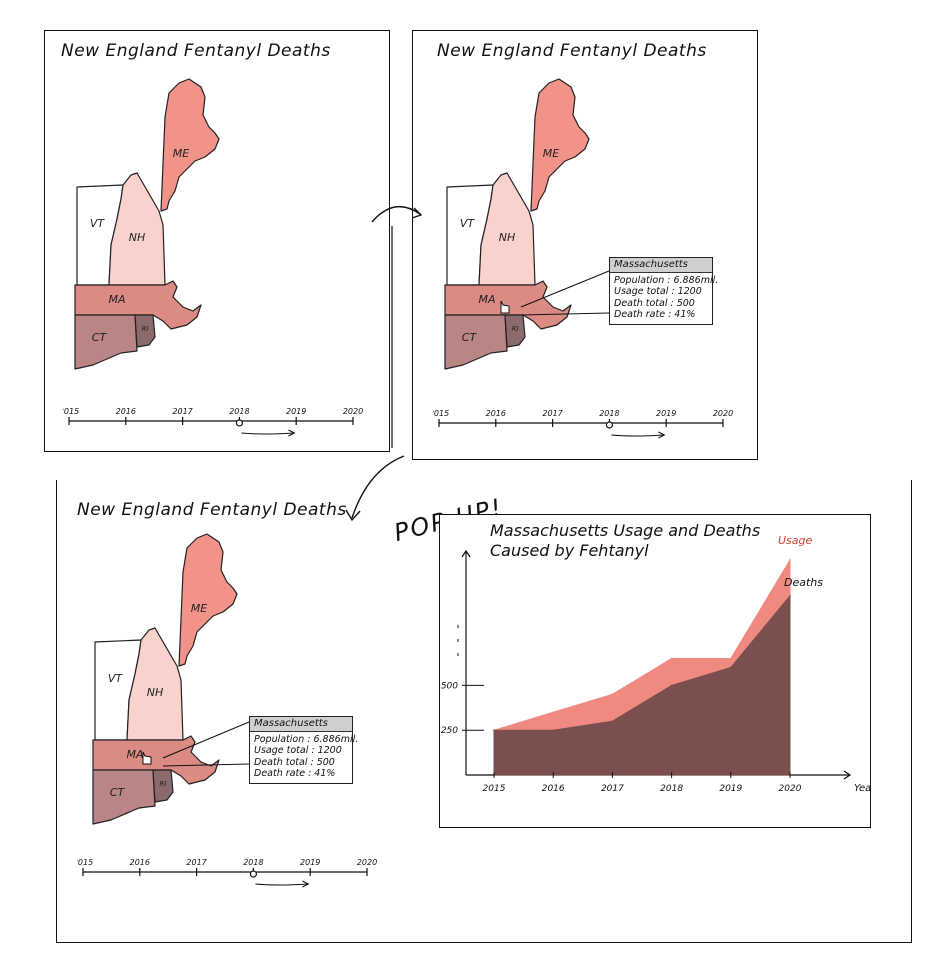 This screenshot has height=972, width=932. I want to click on x-tick-label: 2018, so click(671, 789).